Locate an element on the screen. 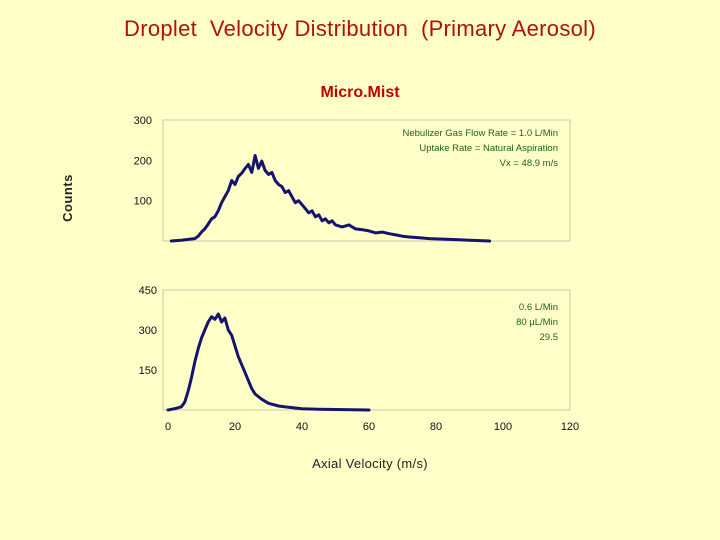 This screenshot has height=540, width=720. x-tick-label: 80 is located at coordinates (436, 427).